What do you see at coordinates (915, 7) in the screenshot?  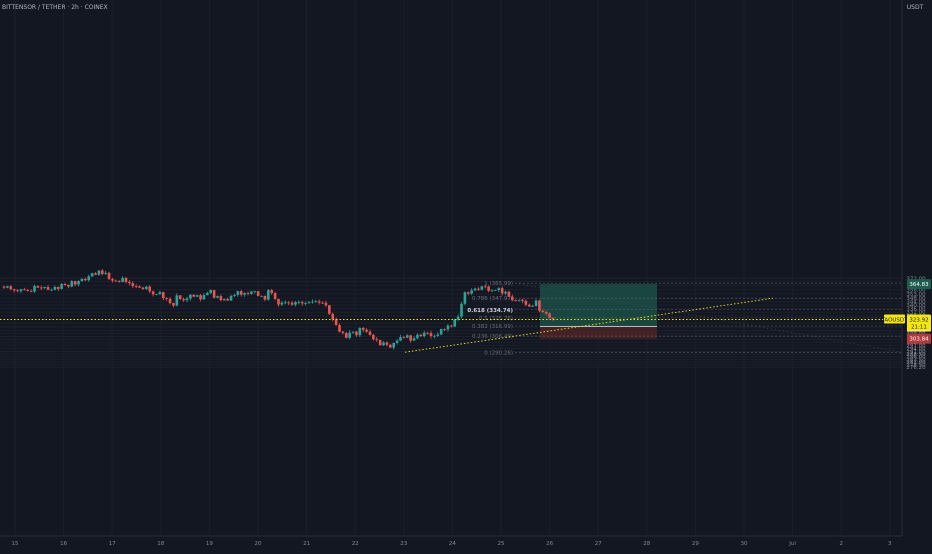 I see `currency-label: USDT` at bounding box center [915, 7].